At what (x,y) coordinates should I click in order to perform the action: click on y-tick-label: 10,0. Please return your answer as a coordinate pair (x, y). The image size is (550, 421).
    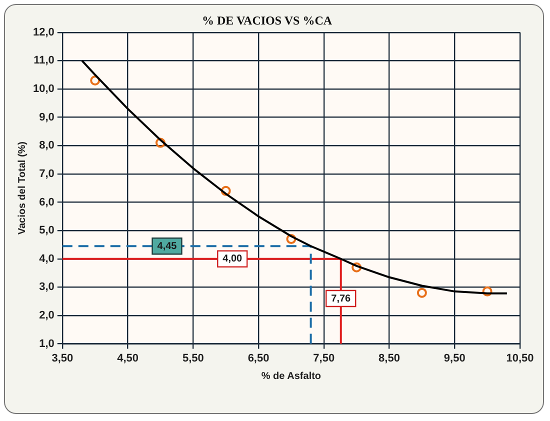
    Looking at the image, I should click on (43, 89).